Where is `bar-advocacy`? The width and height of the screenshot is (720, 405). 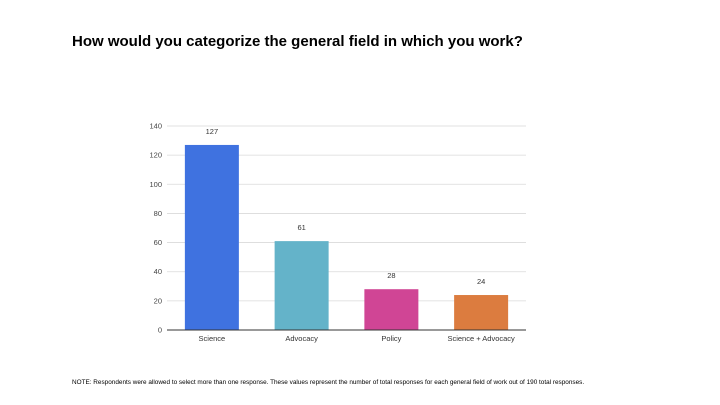 bar-advocacy is located at coordinates (301, 285).